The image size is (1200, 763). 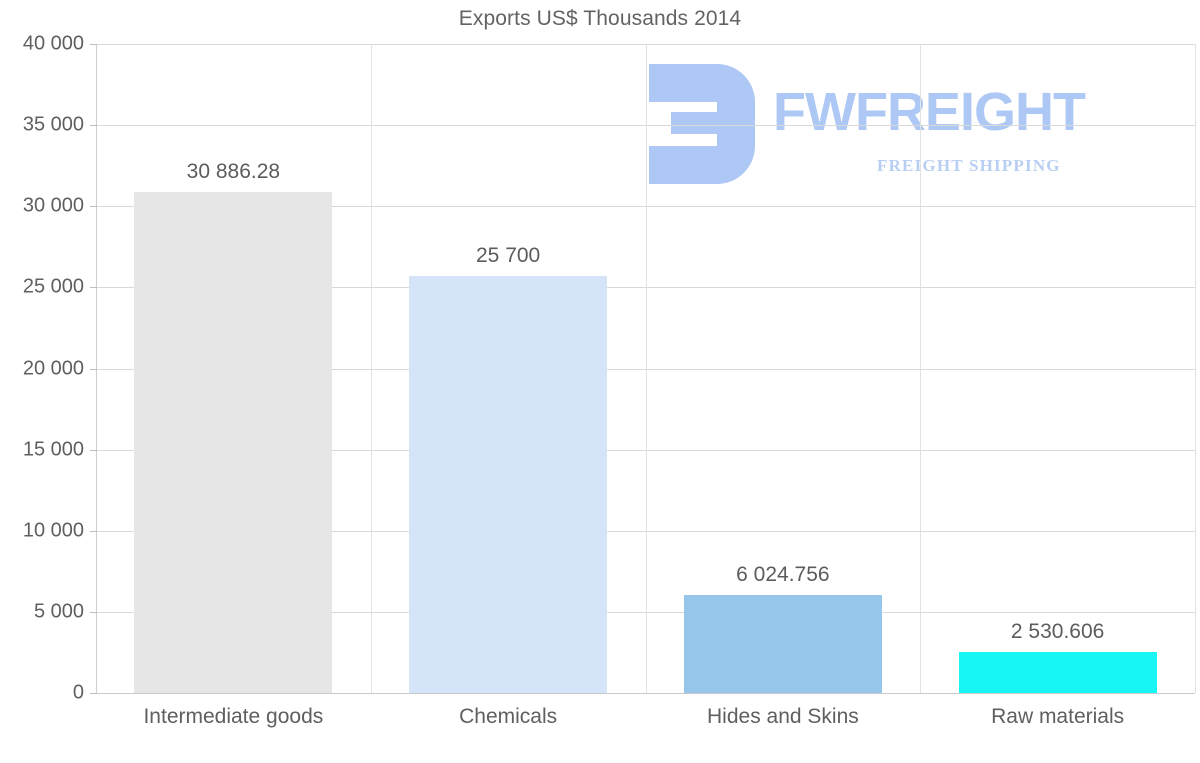 What do you see at coordinates (53, 449) in the screenshot?
I see `y-axis-tick-label: 15 000` at bounding box center [53, 449].